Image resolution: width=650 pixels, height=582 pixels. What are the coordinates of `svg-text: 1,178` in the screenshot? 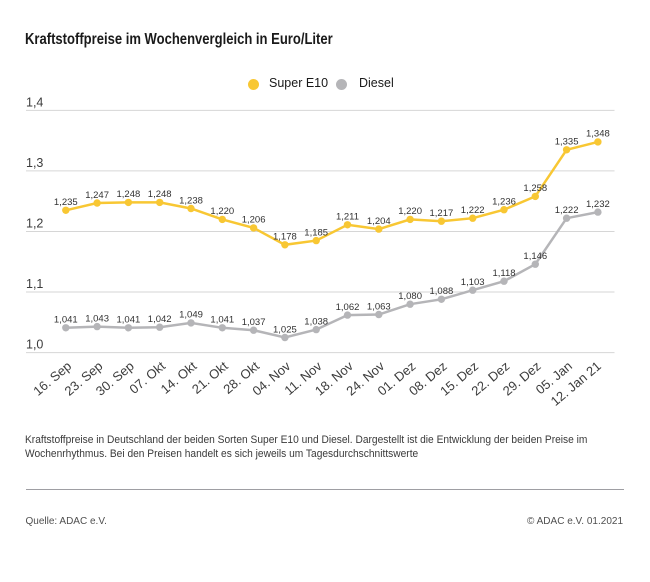 It's located at (285, 237).